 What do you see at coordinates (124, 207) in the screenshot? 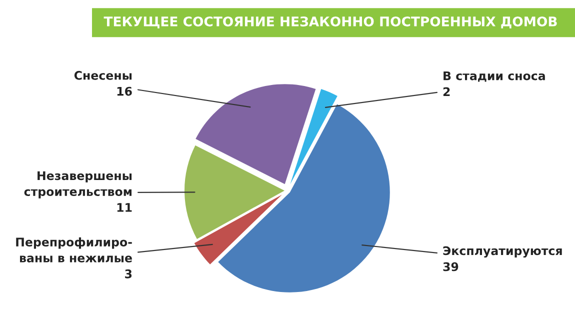
I see `data-label: 11` at bounding box center [124, 207].